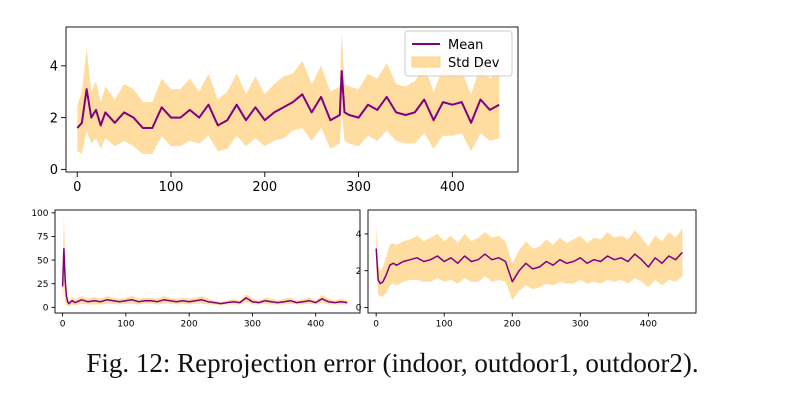 This screenshot has height=401, width=785. I want to click on chart-3: 0 100 200 300 400 0 2 4, so click(526, 269).